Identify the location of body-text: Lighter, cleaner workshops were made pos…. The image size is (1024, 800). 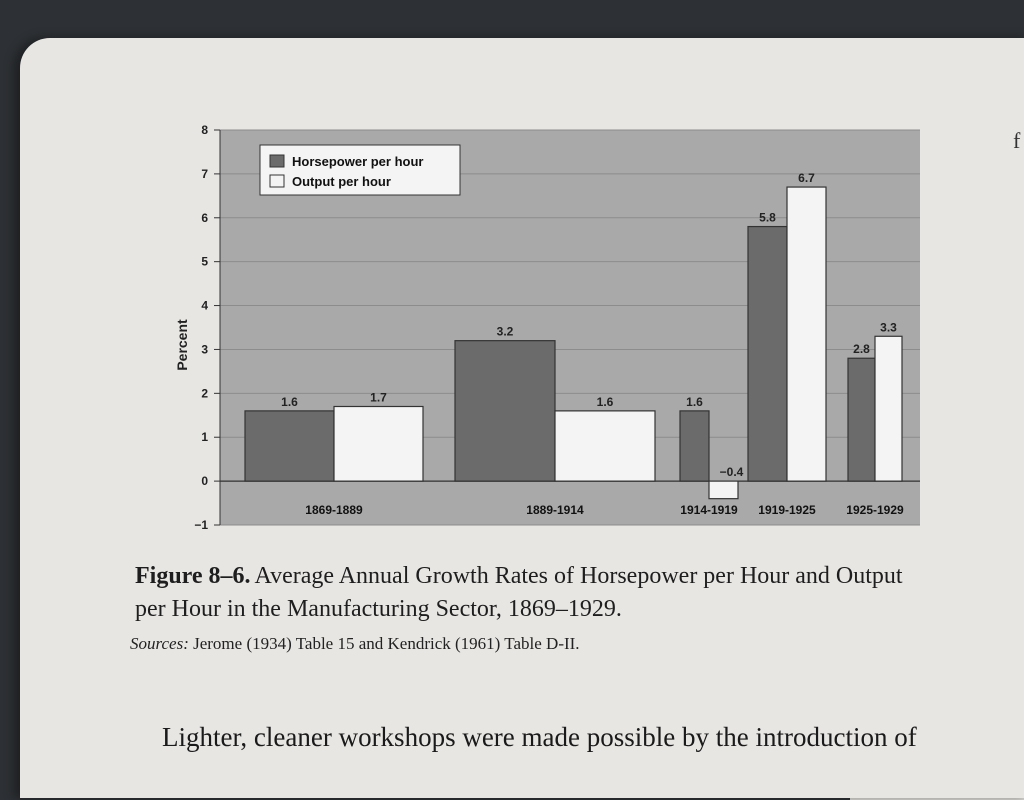
(539, 737).